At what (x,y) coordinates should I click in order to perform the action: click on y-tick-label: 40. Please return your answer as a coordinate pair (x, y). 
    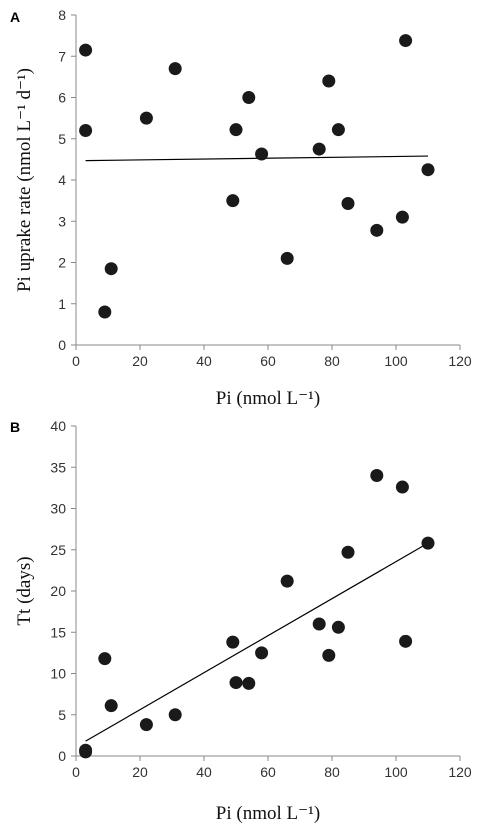
    Looking at the image, I should click on (58, 426).